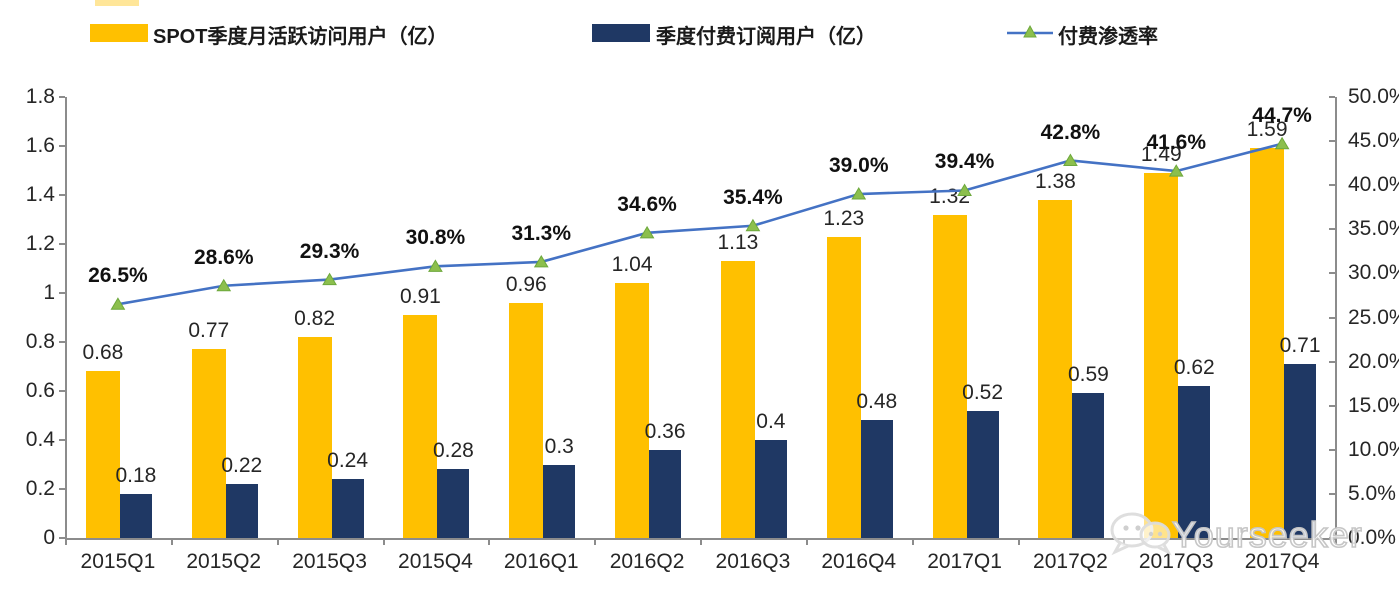 The height and width of the screenshot is (596, 1399). Describe the element at coordinates (1336, 317) in the screenshot. I see `y-axis-right` at that location.